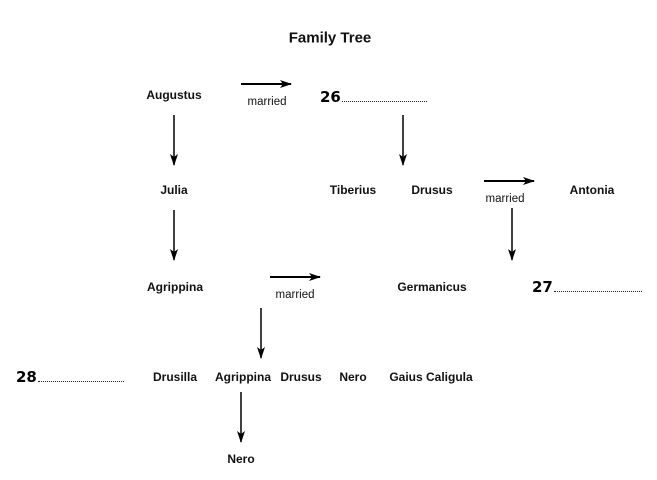 The width and height of the screenshot is (657, 480). Describe the element at coordinates (330, 38) in the screenshot. I see `page-title: Family Tree` at that location.